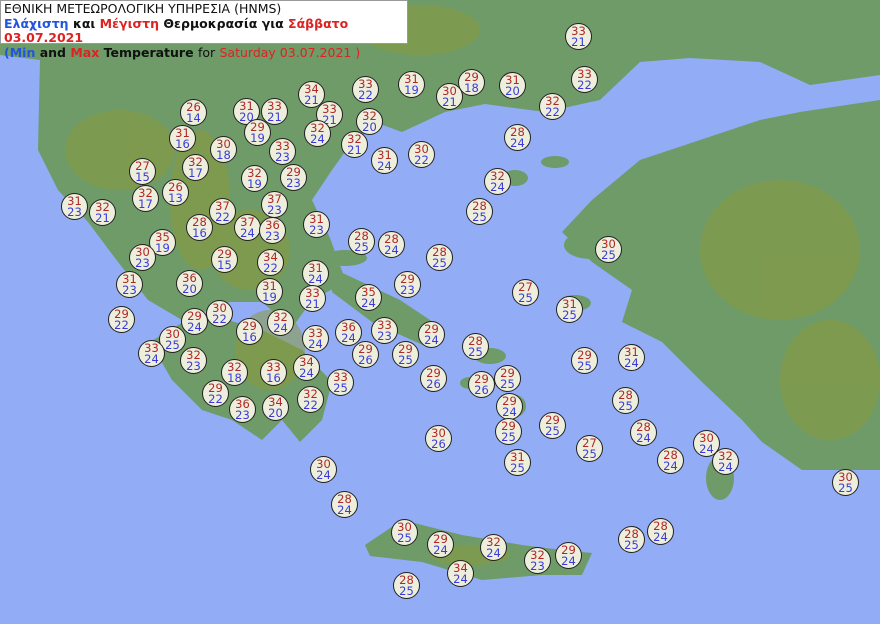 This screenshot has width=880, height=624. I want to click on station-marker: 29 16, so click(249, 331).